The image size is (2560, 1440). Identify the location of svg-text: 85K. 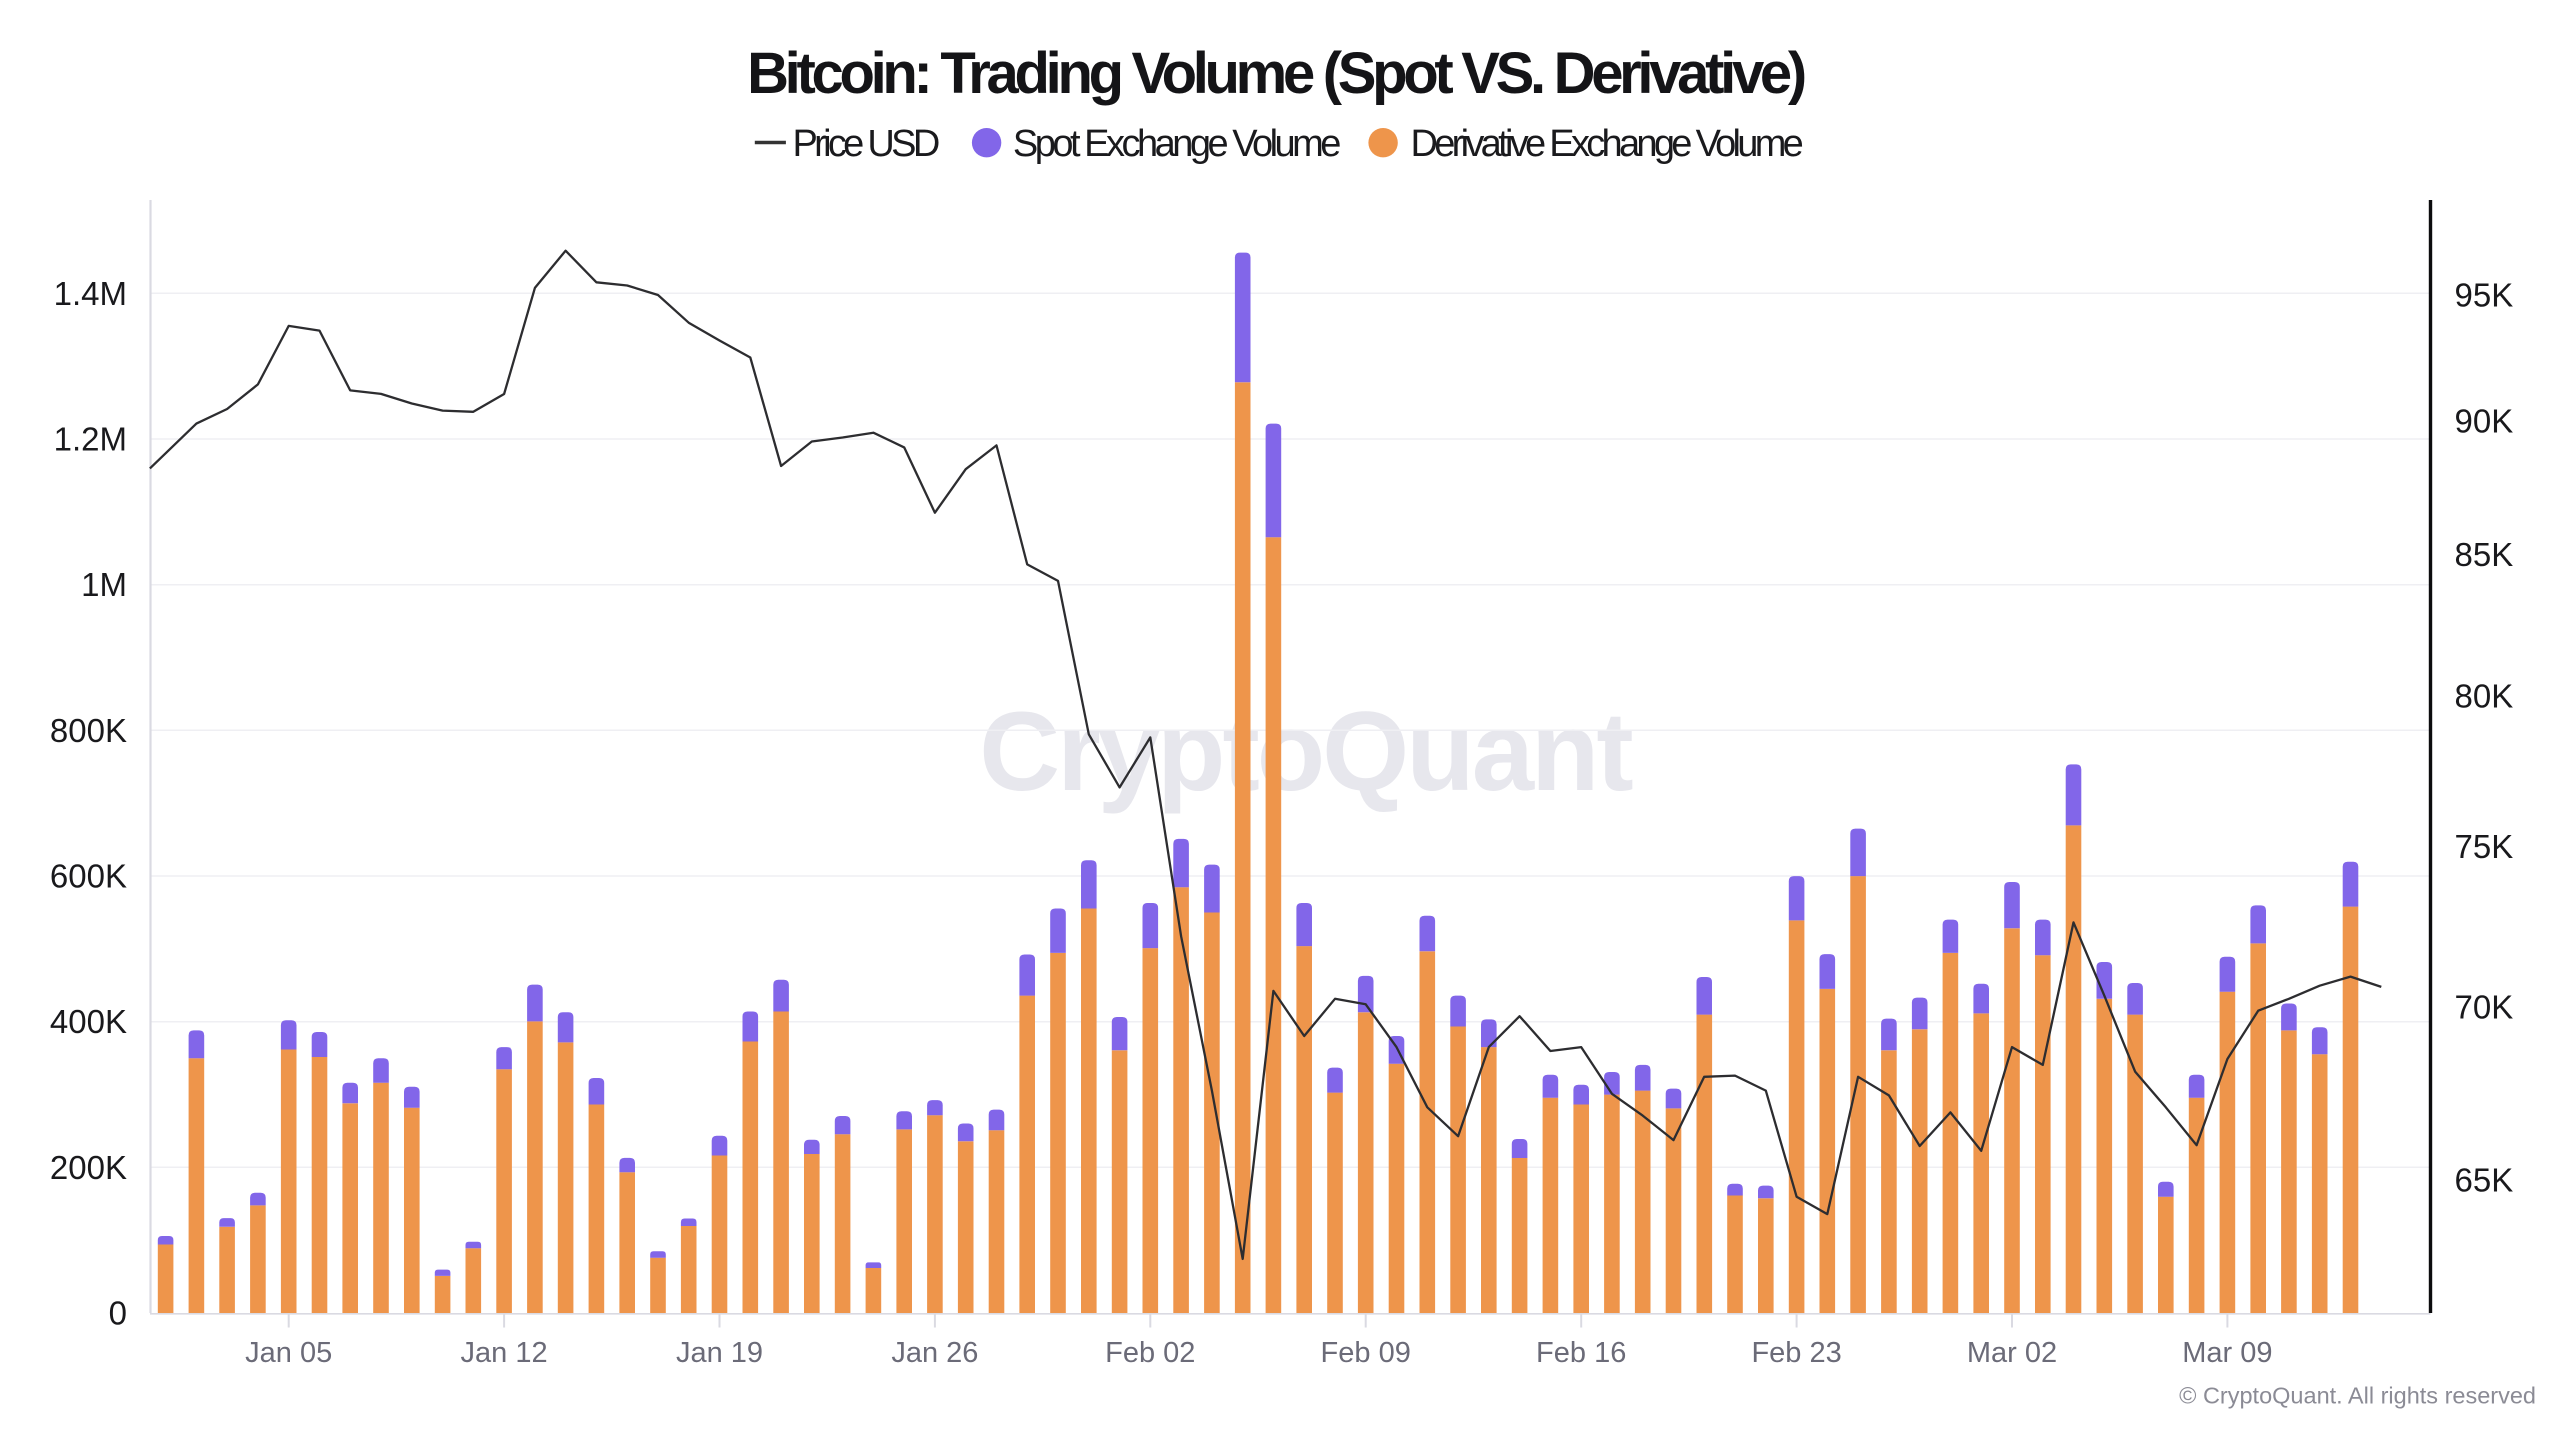
(2484, 554).